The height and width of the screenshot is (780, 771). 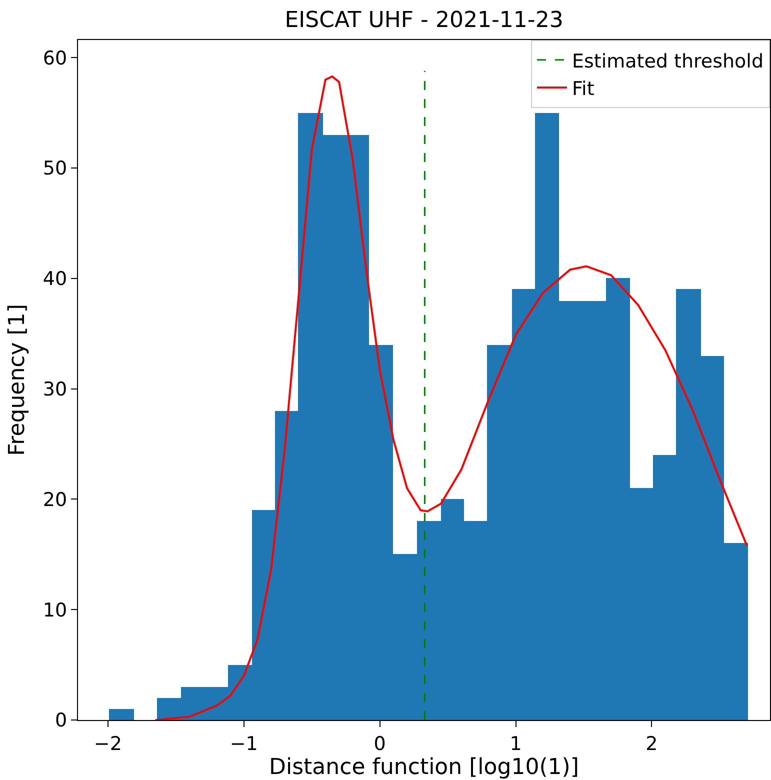 I want to click on y-tick-label: 30, so click(x=55, y=389).